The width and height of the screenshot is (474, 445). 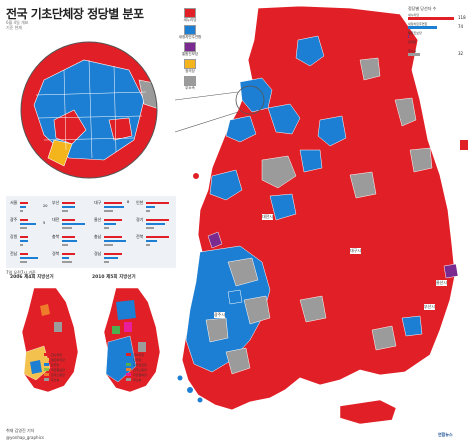 What do you see at coordinates (91, 340) in the screenshot?
I see `mini-maps` at bounding box center [91, 340].